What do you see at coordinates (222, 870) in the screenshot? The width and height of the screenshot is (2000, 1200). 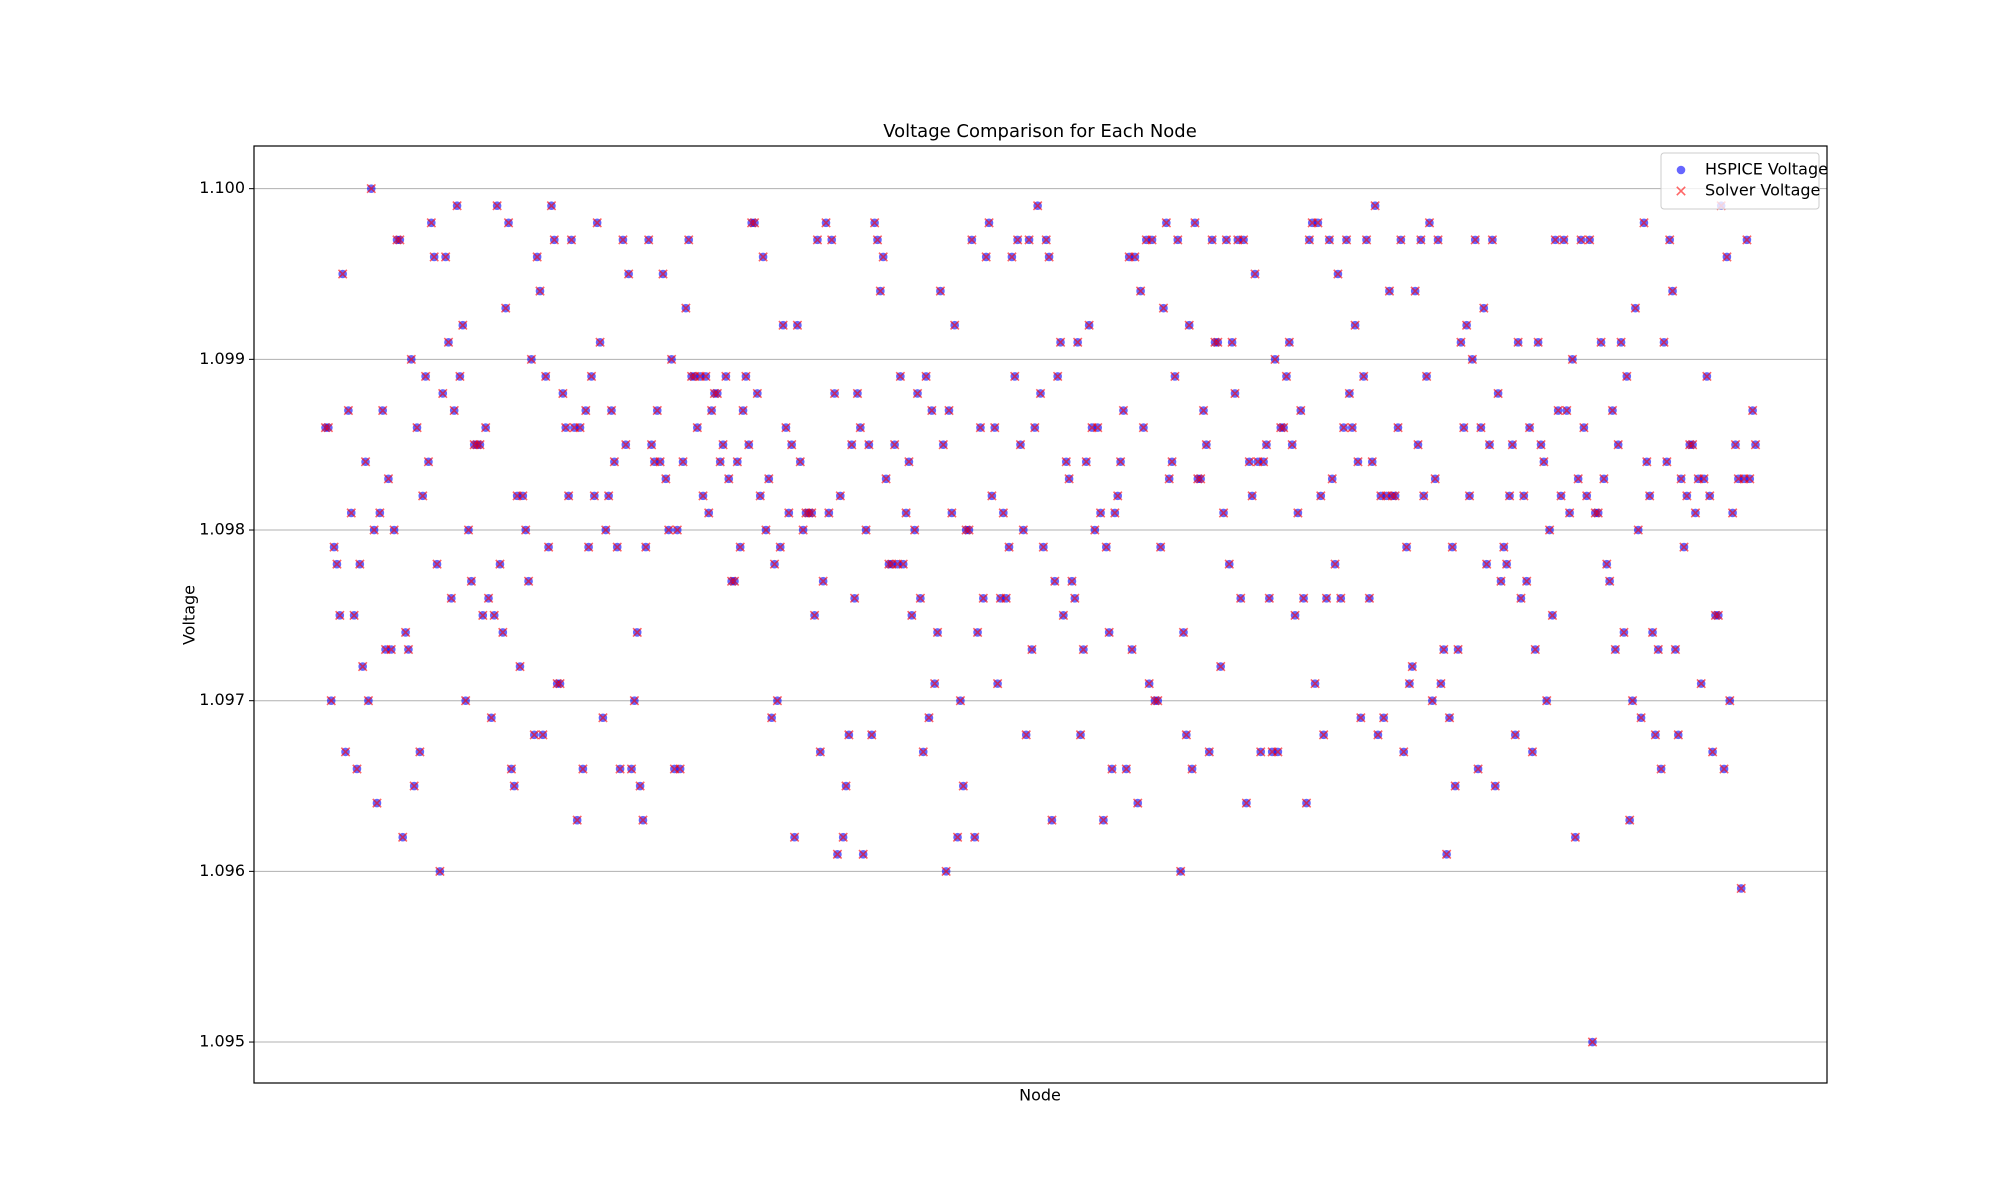 I see `y-tick-label: 1.096` at bounding box center [222, 870].